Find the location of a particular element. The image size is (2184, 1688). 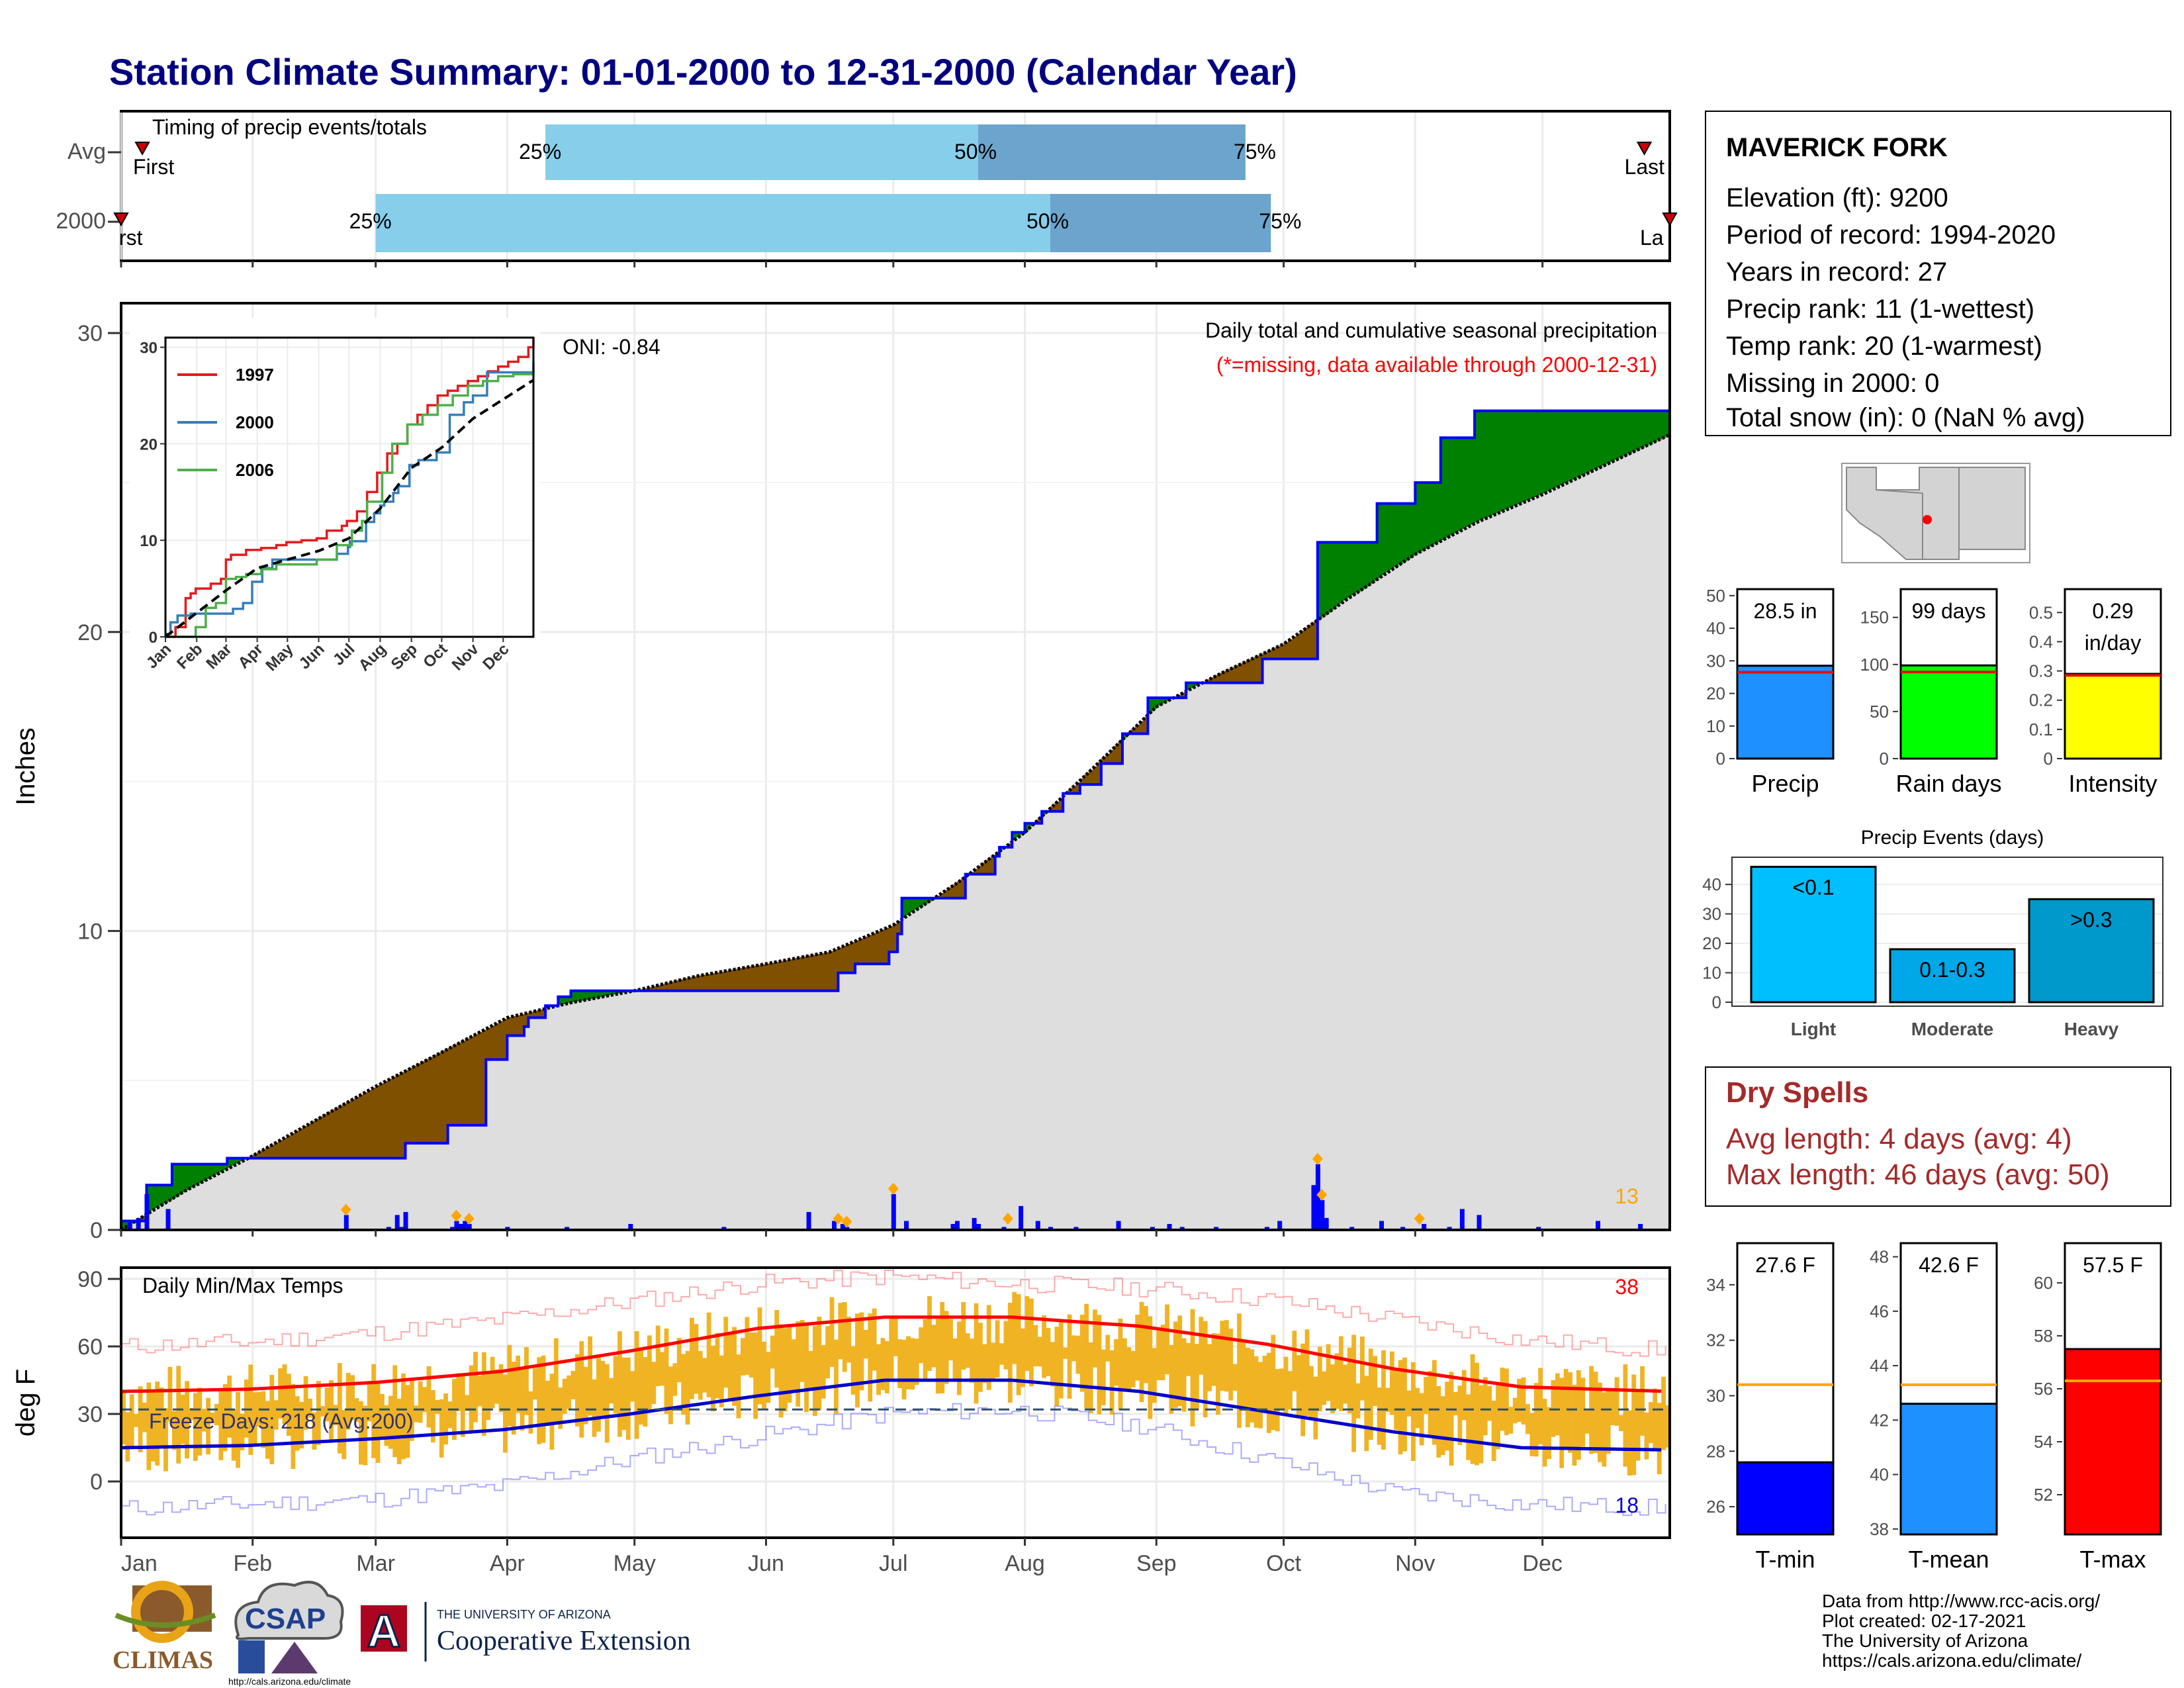

precip-summary-panel-name: Precip is located at coordinates (1785, 783).